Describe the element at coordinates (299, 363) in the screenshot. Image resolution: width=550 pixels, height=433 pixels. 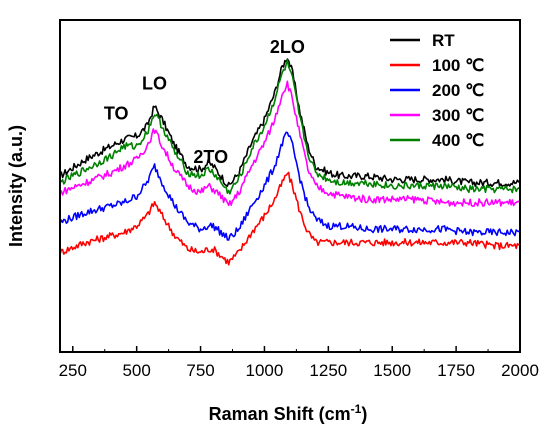
I see `x-tick-layer: 250 500 750 1000 1250 1500 1750 2000` at that location.